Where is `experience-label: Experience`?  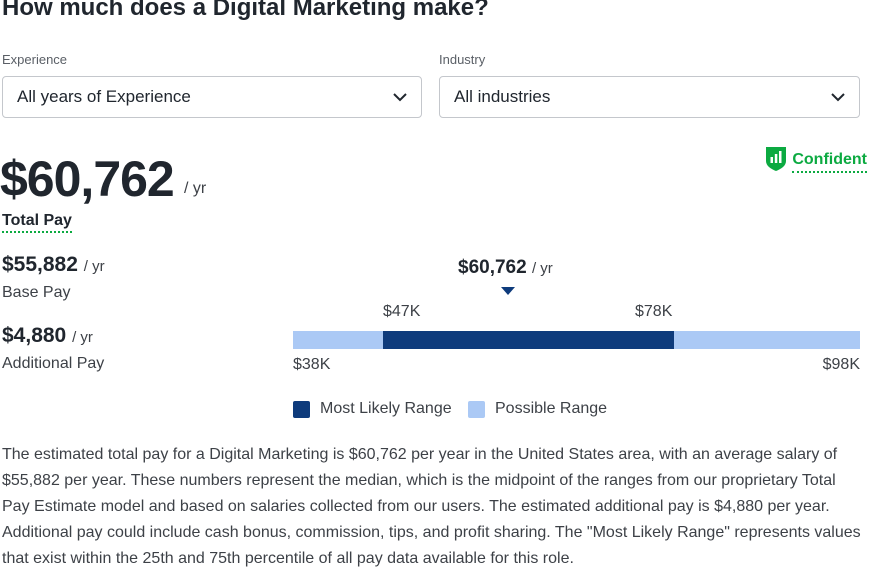 experience-label: Experience is located at coordinates (35, 59).